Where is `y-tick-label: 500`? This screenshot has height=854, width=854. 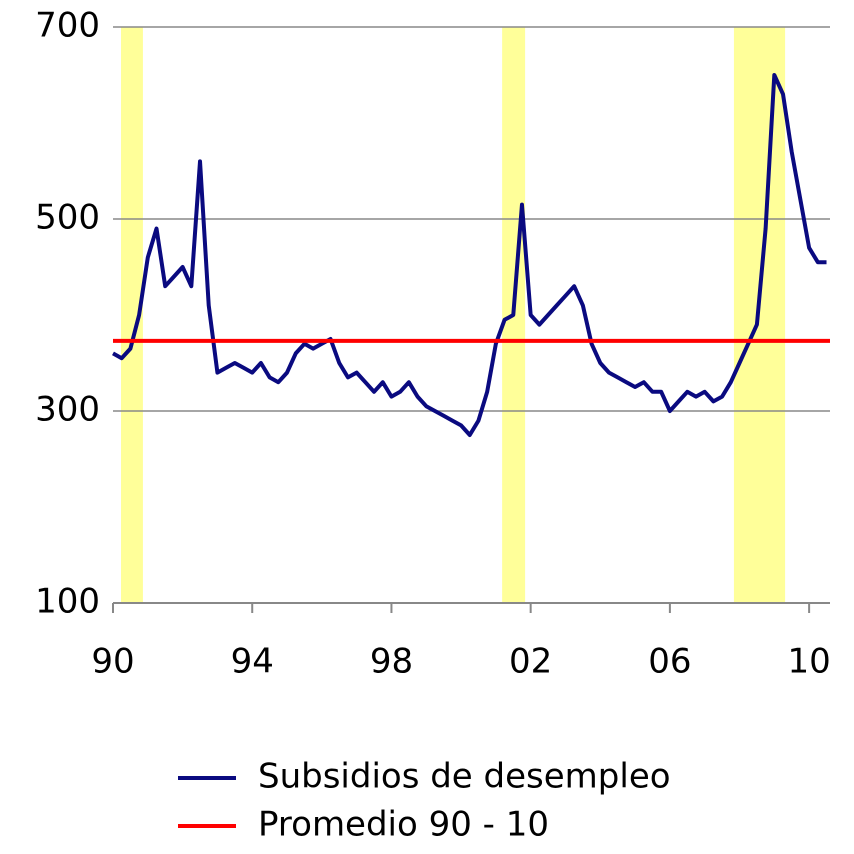
y-tick-label: 500 is located at coordinates (67, 218).